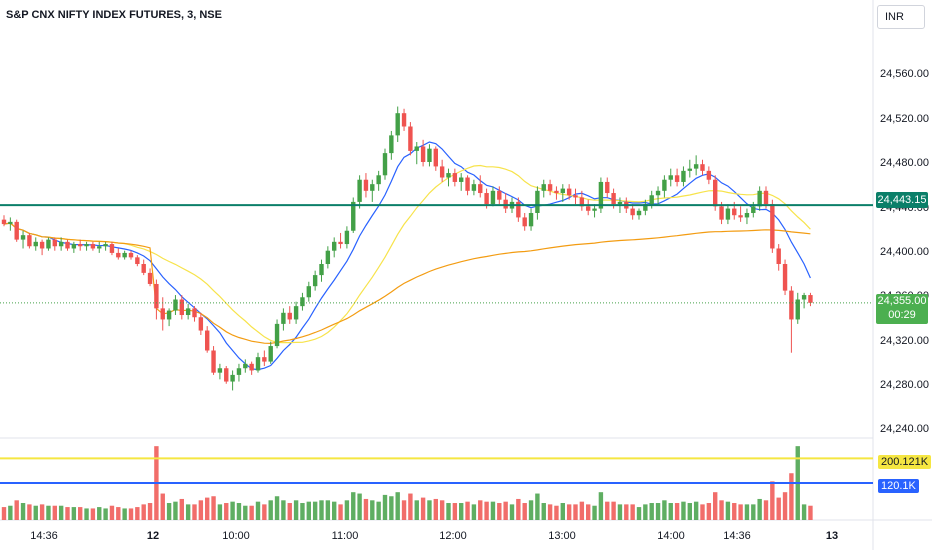 This screenshot has width=932, height=550. I want to click on level-price-badge: 24,443.15, so click(902, 200).